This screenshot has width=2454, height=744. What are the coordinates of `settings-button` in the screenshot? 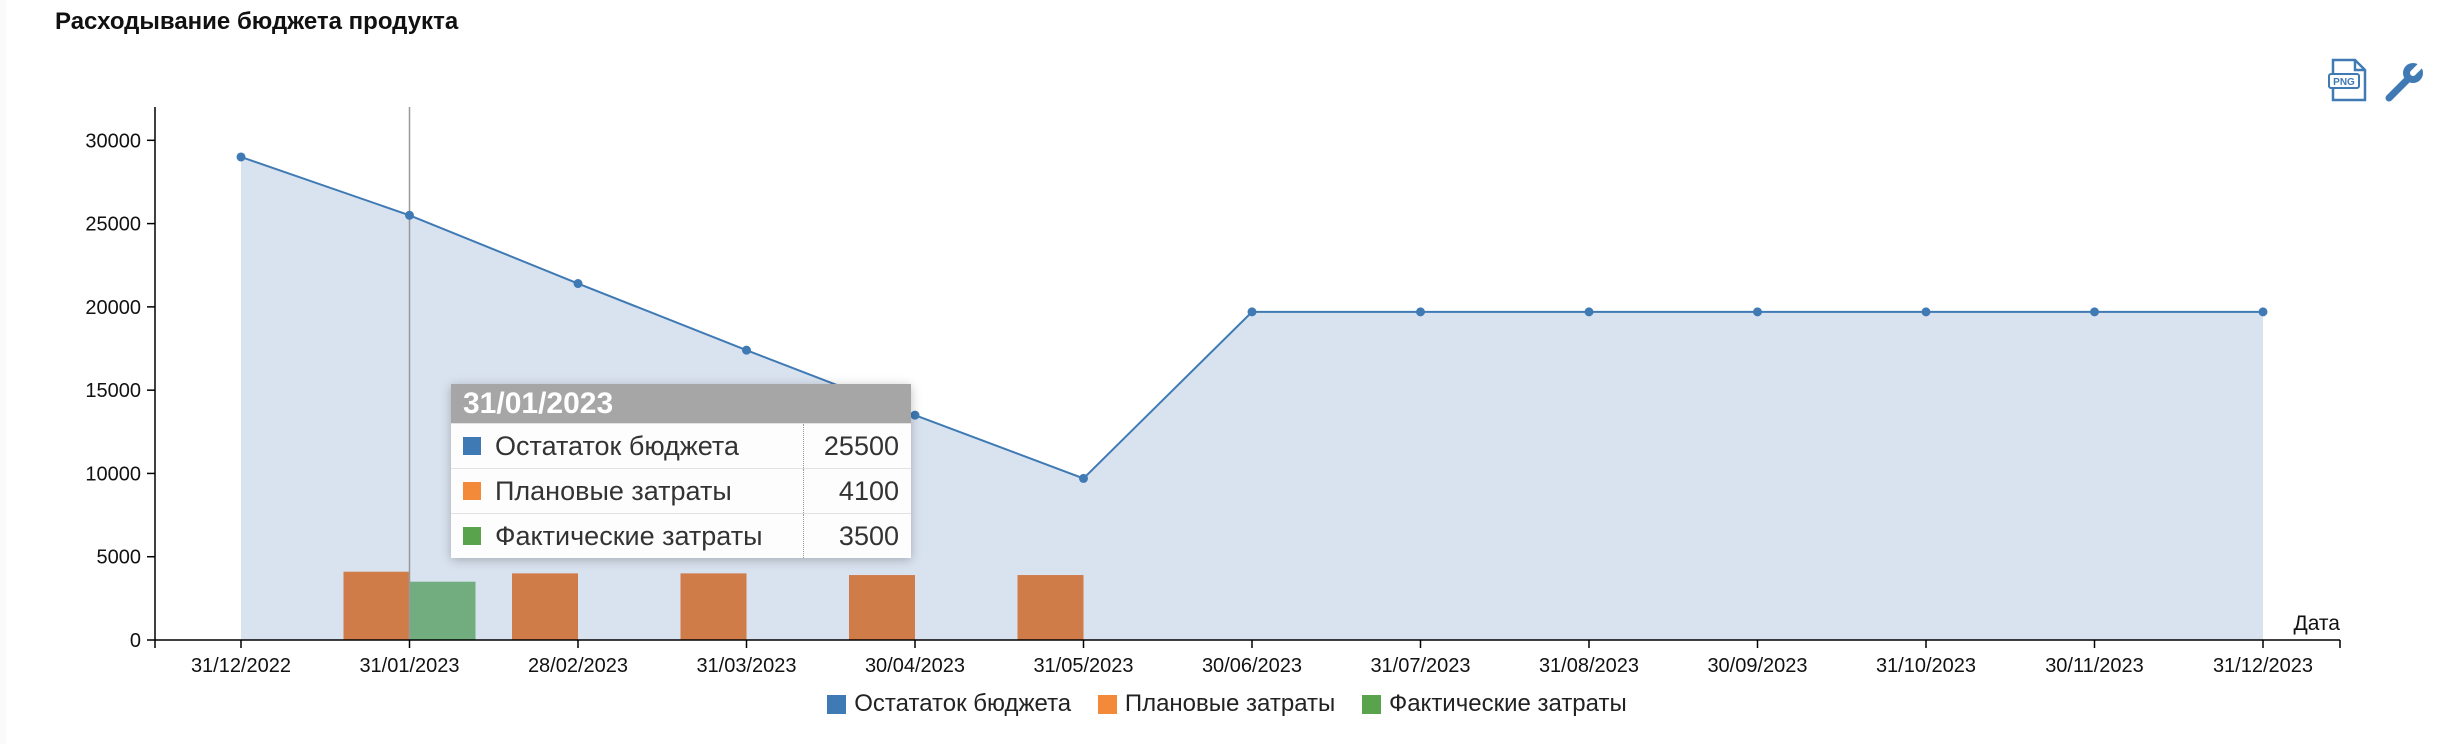 It's located at (2405, 81).